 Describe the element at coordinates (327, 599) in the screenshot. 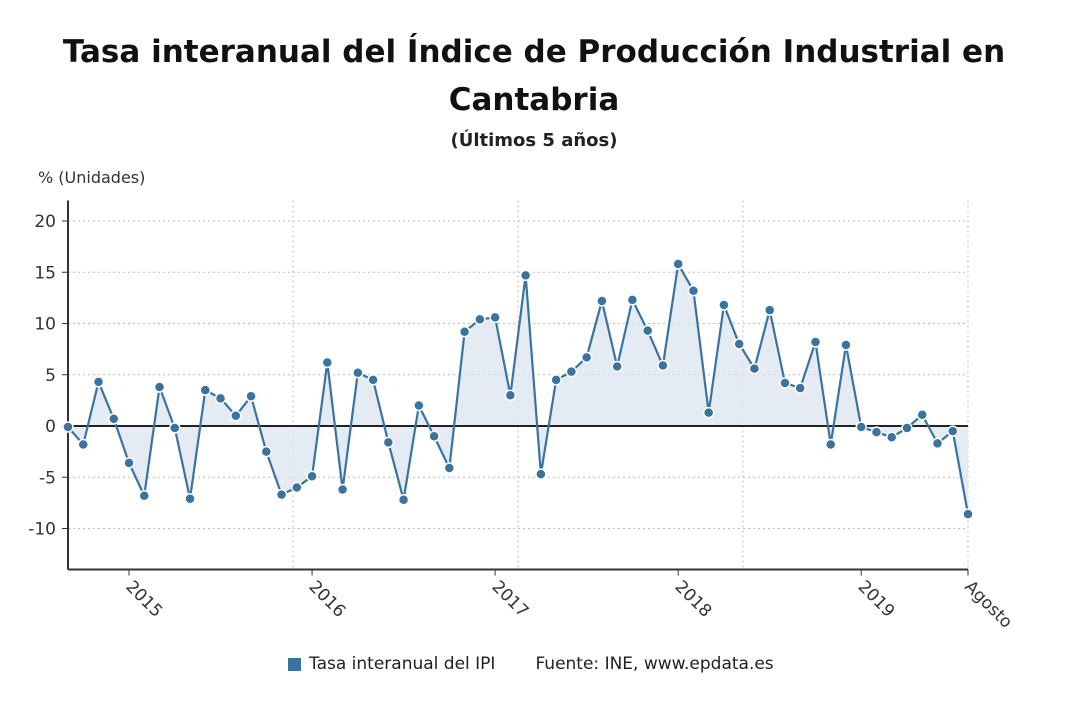

I see `x-tick-label: 2016` at that location.